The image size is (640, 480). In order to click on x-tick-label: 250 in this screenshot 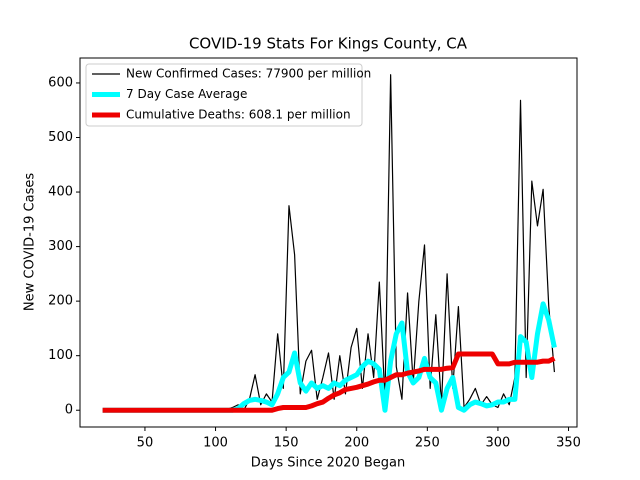, I will do `click(427, 443)`.